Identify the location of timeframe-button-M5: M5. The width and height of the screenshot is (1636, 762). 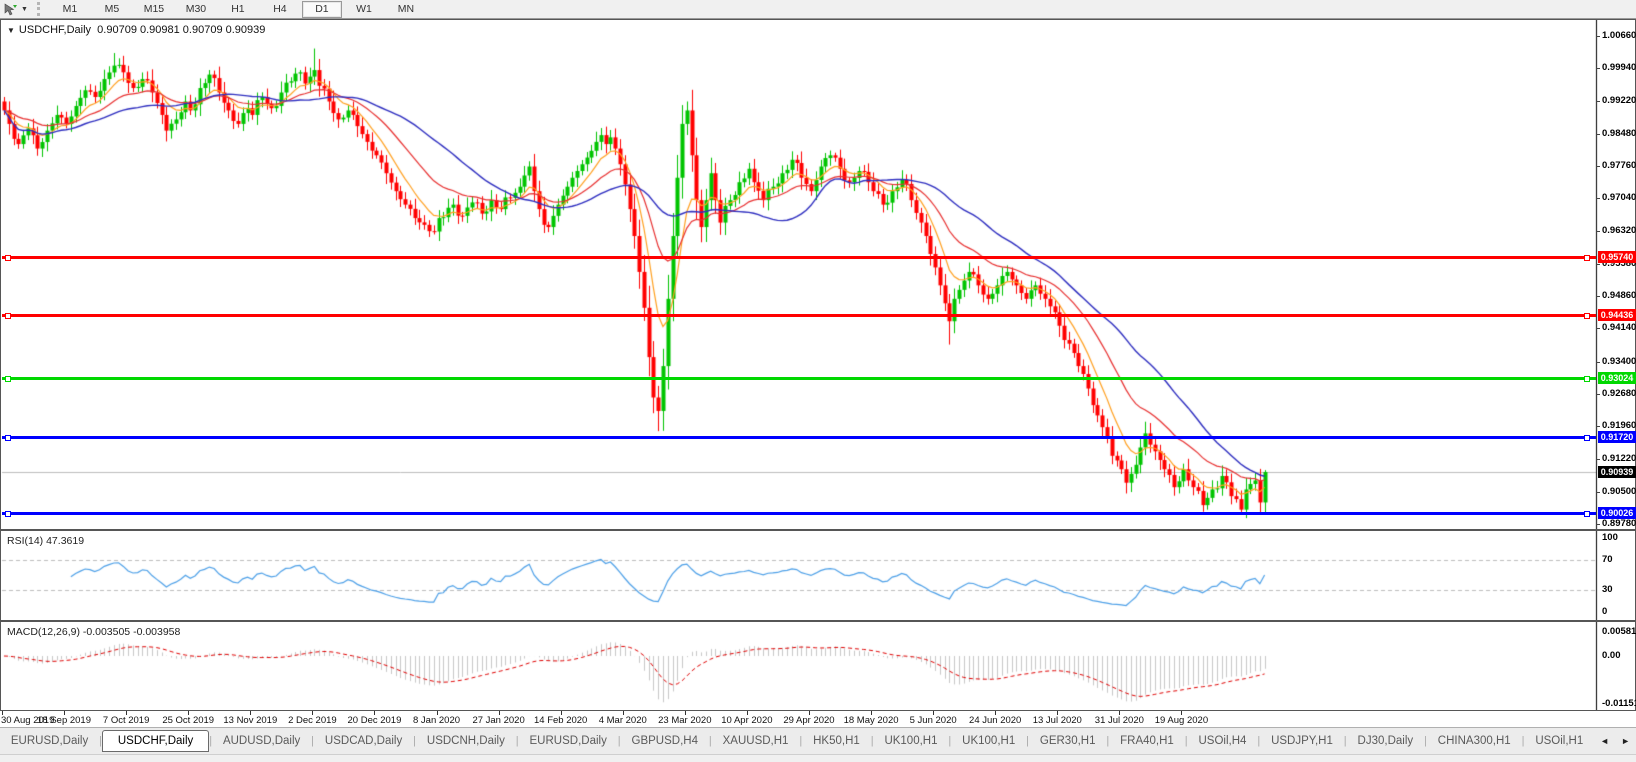
(112, 8).